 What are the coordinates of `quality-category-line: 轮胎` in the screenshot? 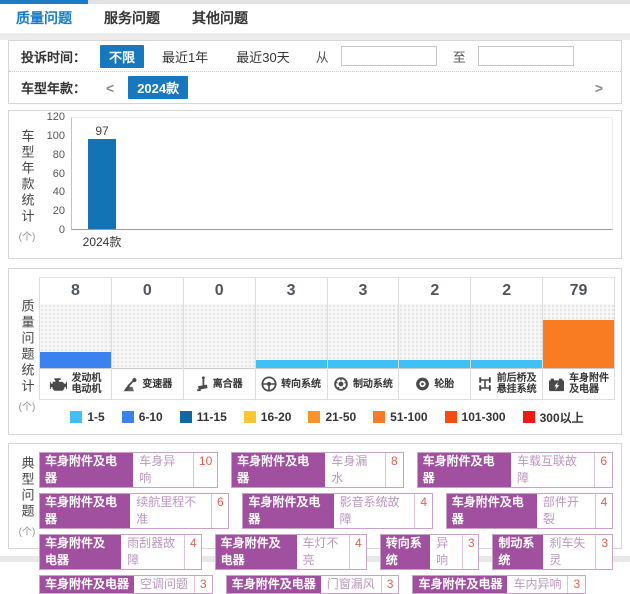 It's located at (444, 384).